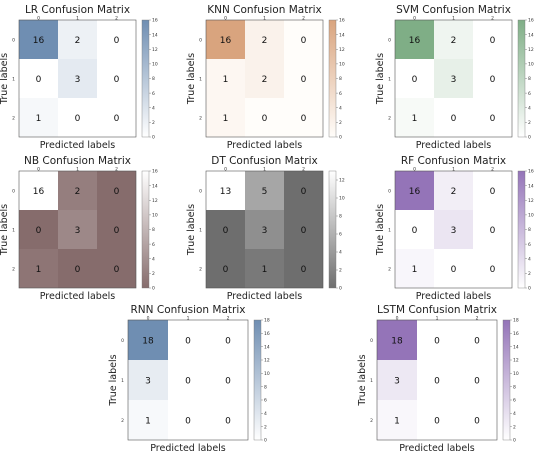 This screenshot has width=550, height=460. Describe the element at coordinates (340, 217) in the screenshot. I see `colorbar-tick-label: 8` at that location.